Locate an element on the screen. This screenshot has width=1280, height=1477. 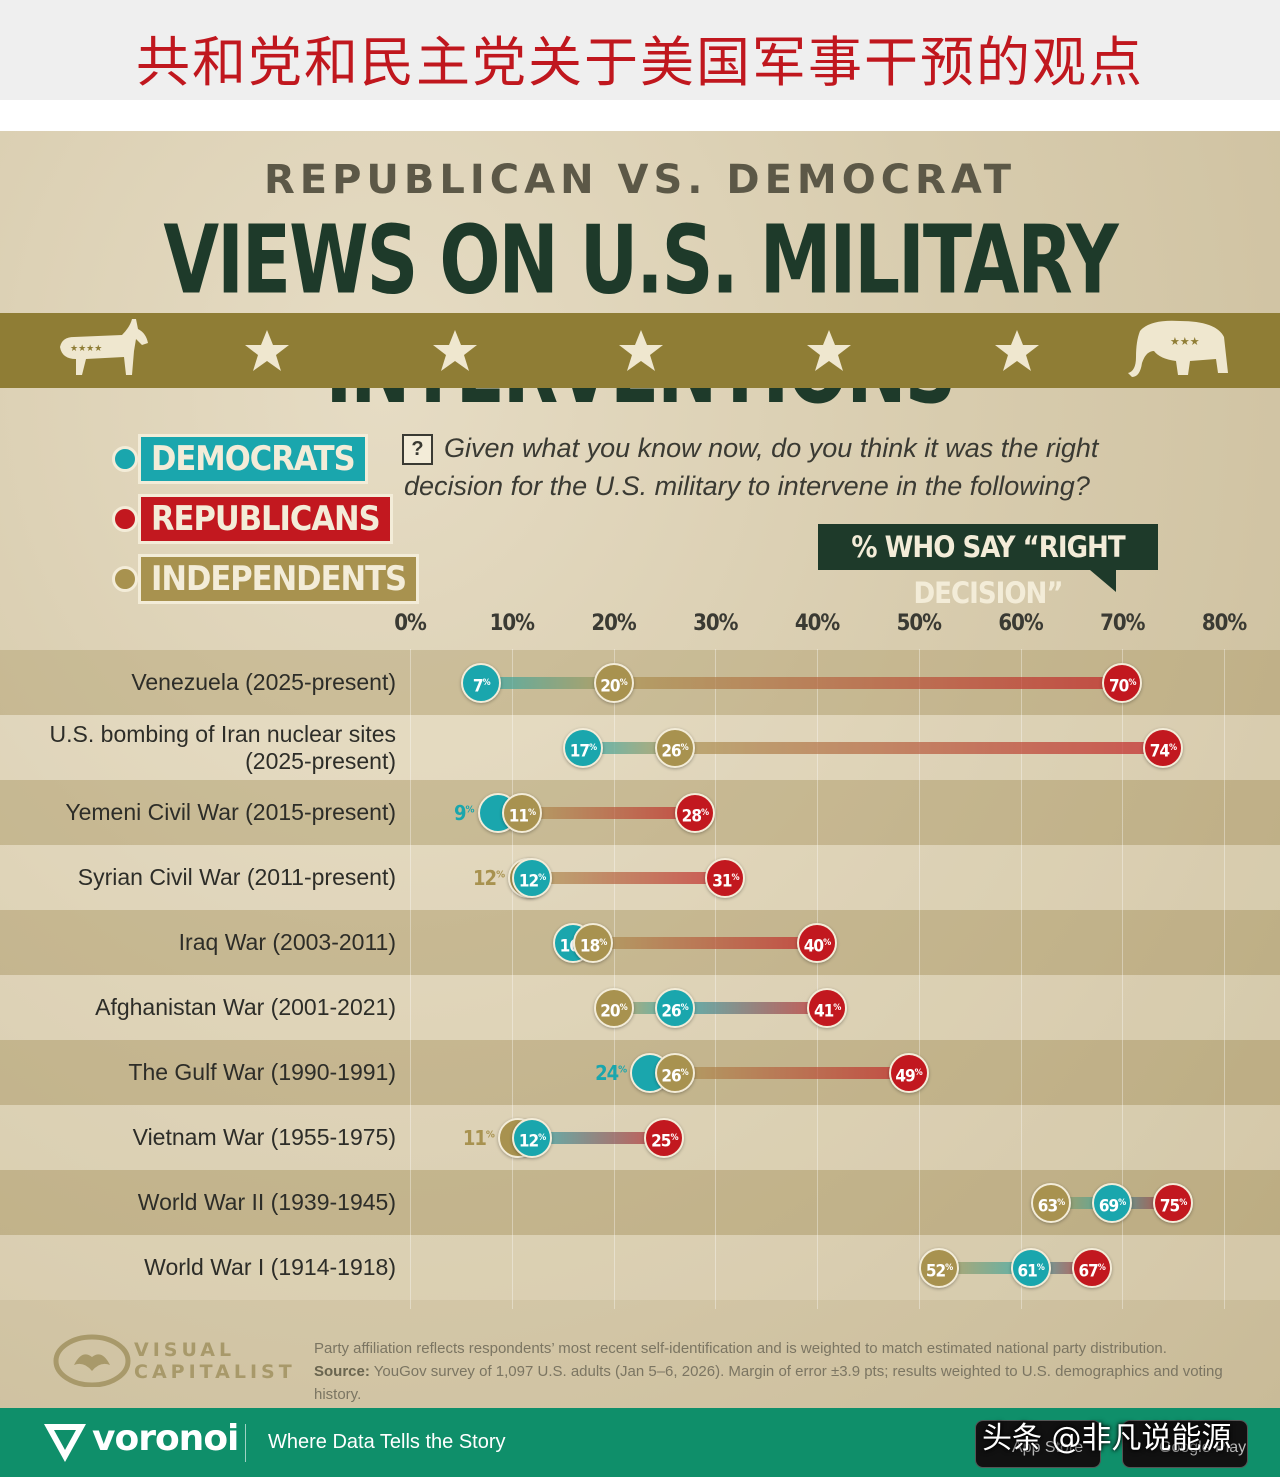
row-label-line: Venezuela (2025-present) is located at coordinates (263, 682).